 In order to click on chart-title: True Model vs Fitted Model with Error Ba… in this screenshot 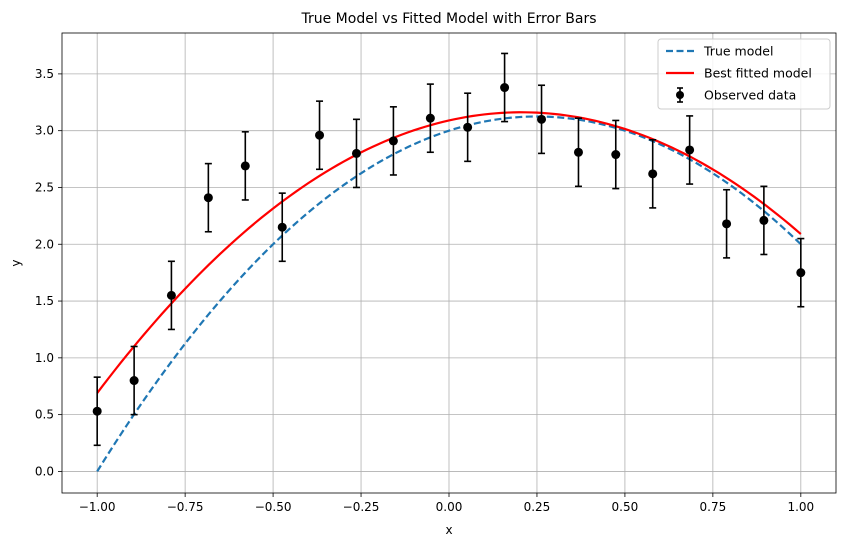, I will do `click(449, 19)`.